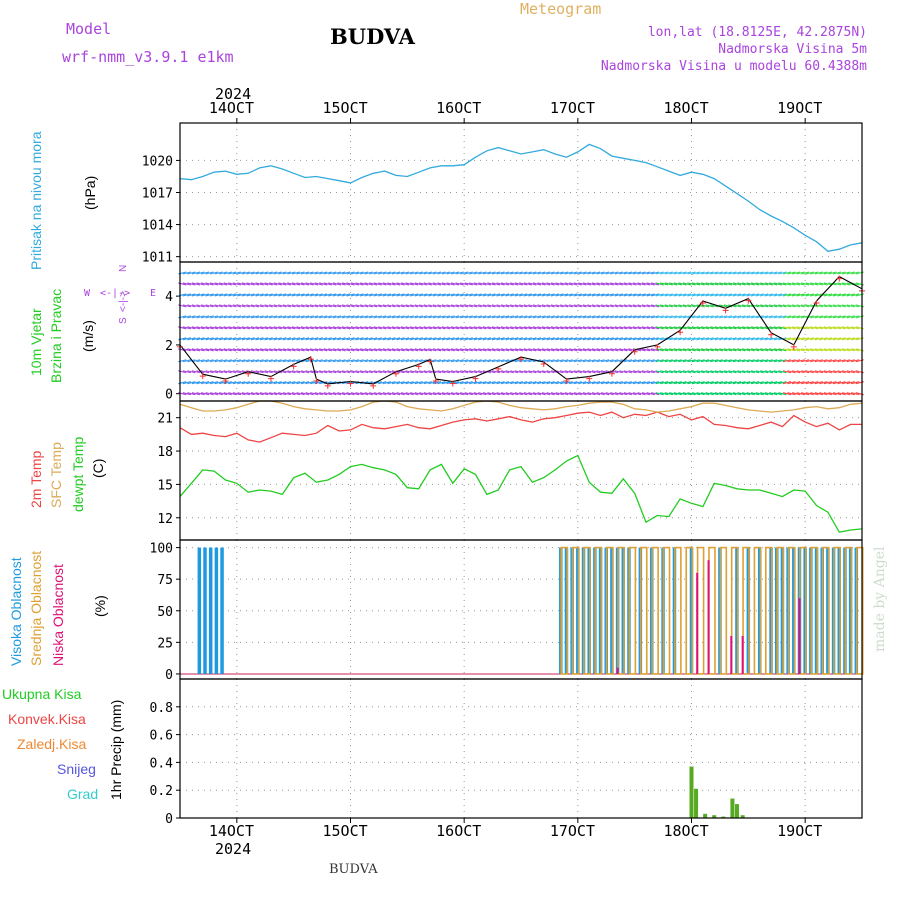 The image size is (900, 900). What do you see at coordinates (521, 748) in the screenshot?
I see `panel-frame` at bounding box center [521, 748].